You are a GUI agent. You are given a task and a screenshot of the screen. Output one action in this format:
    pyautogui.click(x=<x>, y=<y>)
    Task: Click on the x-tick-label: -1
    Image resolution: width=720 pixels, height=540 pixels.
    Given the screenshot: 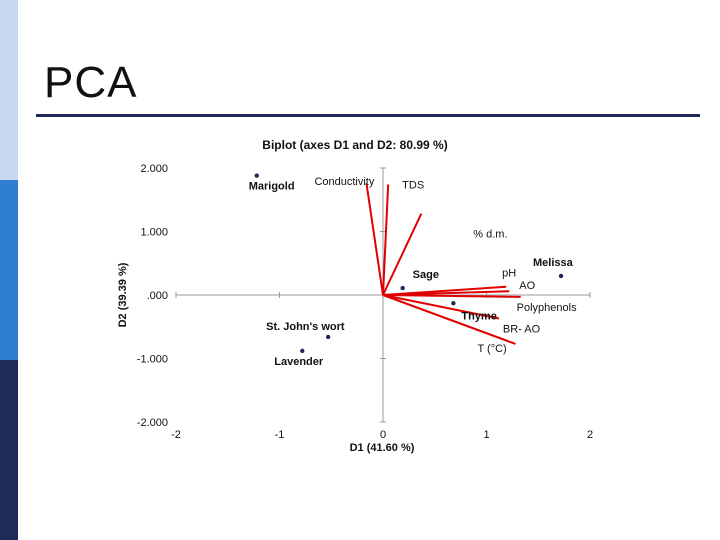 What is the action you would take?
    pyautogui.click(x=280, y=435)
    